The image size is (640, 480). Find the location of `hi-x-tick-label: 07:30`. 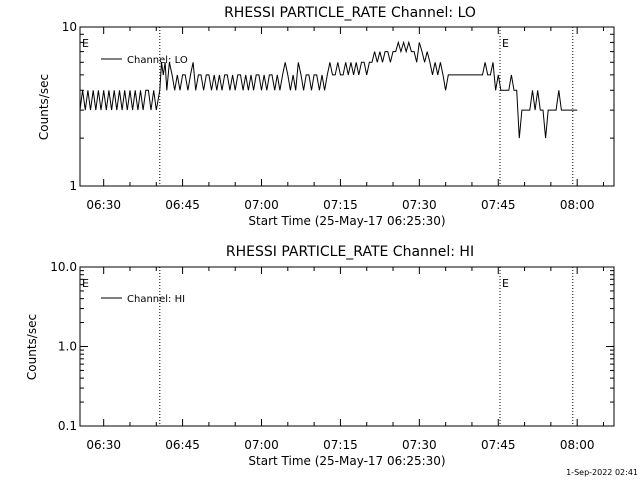

hi-x-tick-label: 07:30 is located at coordinates (419, 445).